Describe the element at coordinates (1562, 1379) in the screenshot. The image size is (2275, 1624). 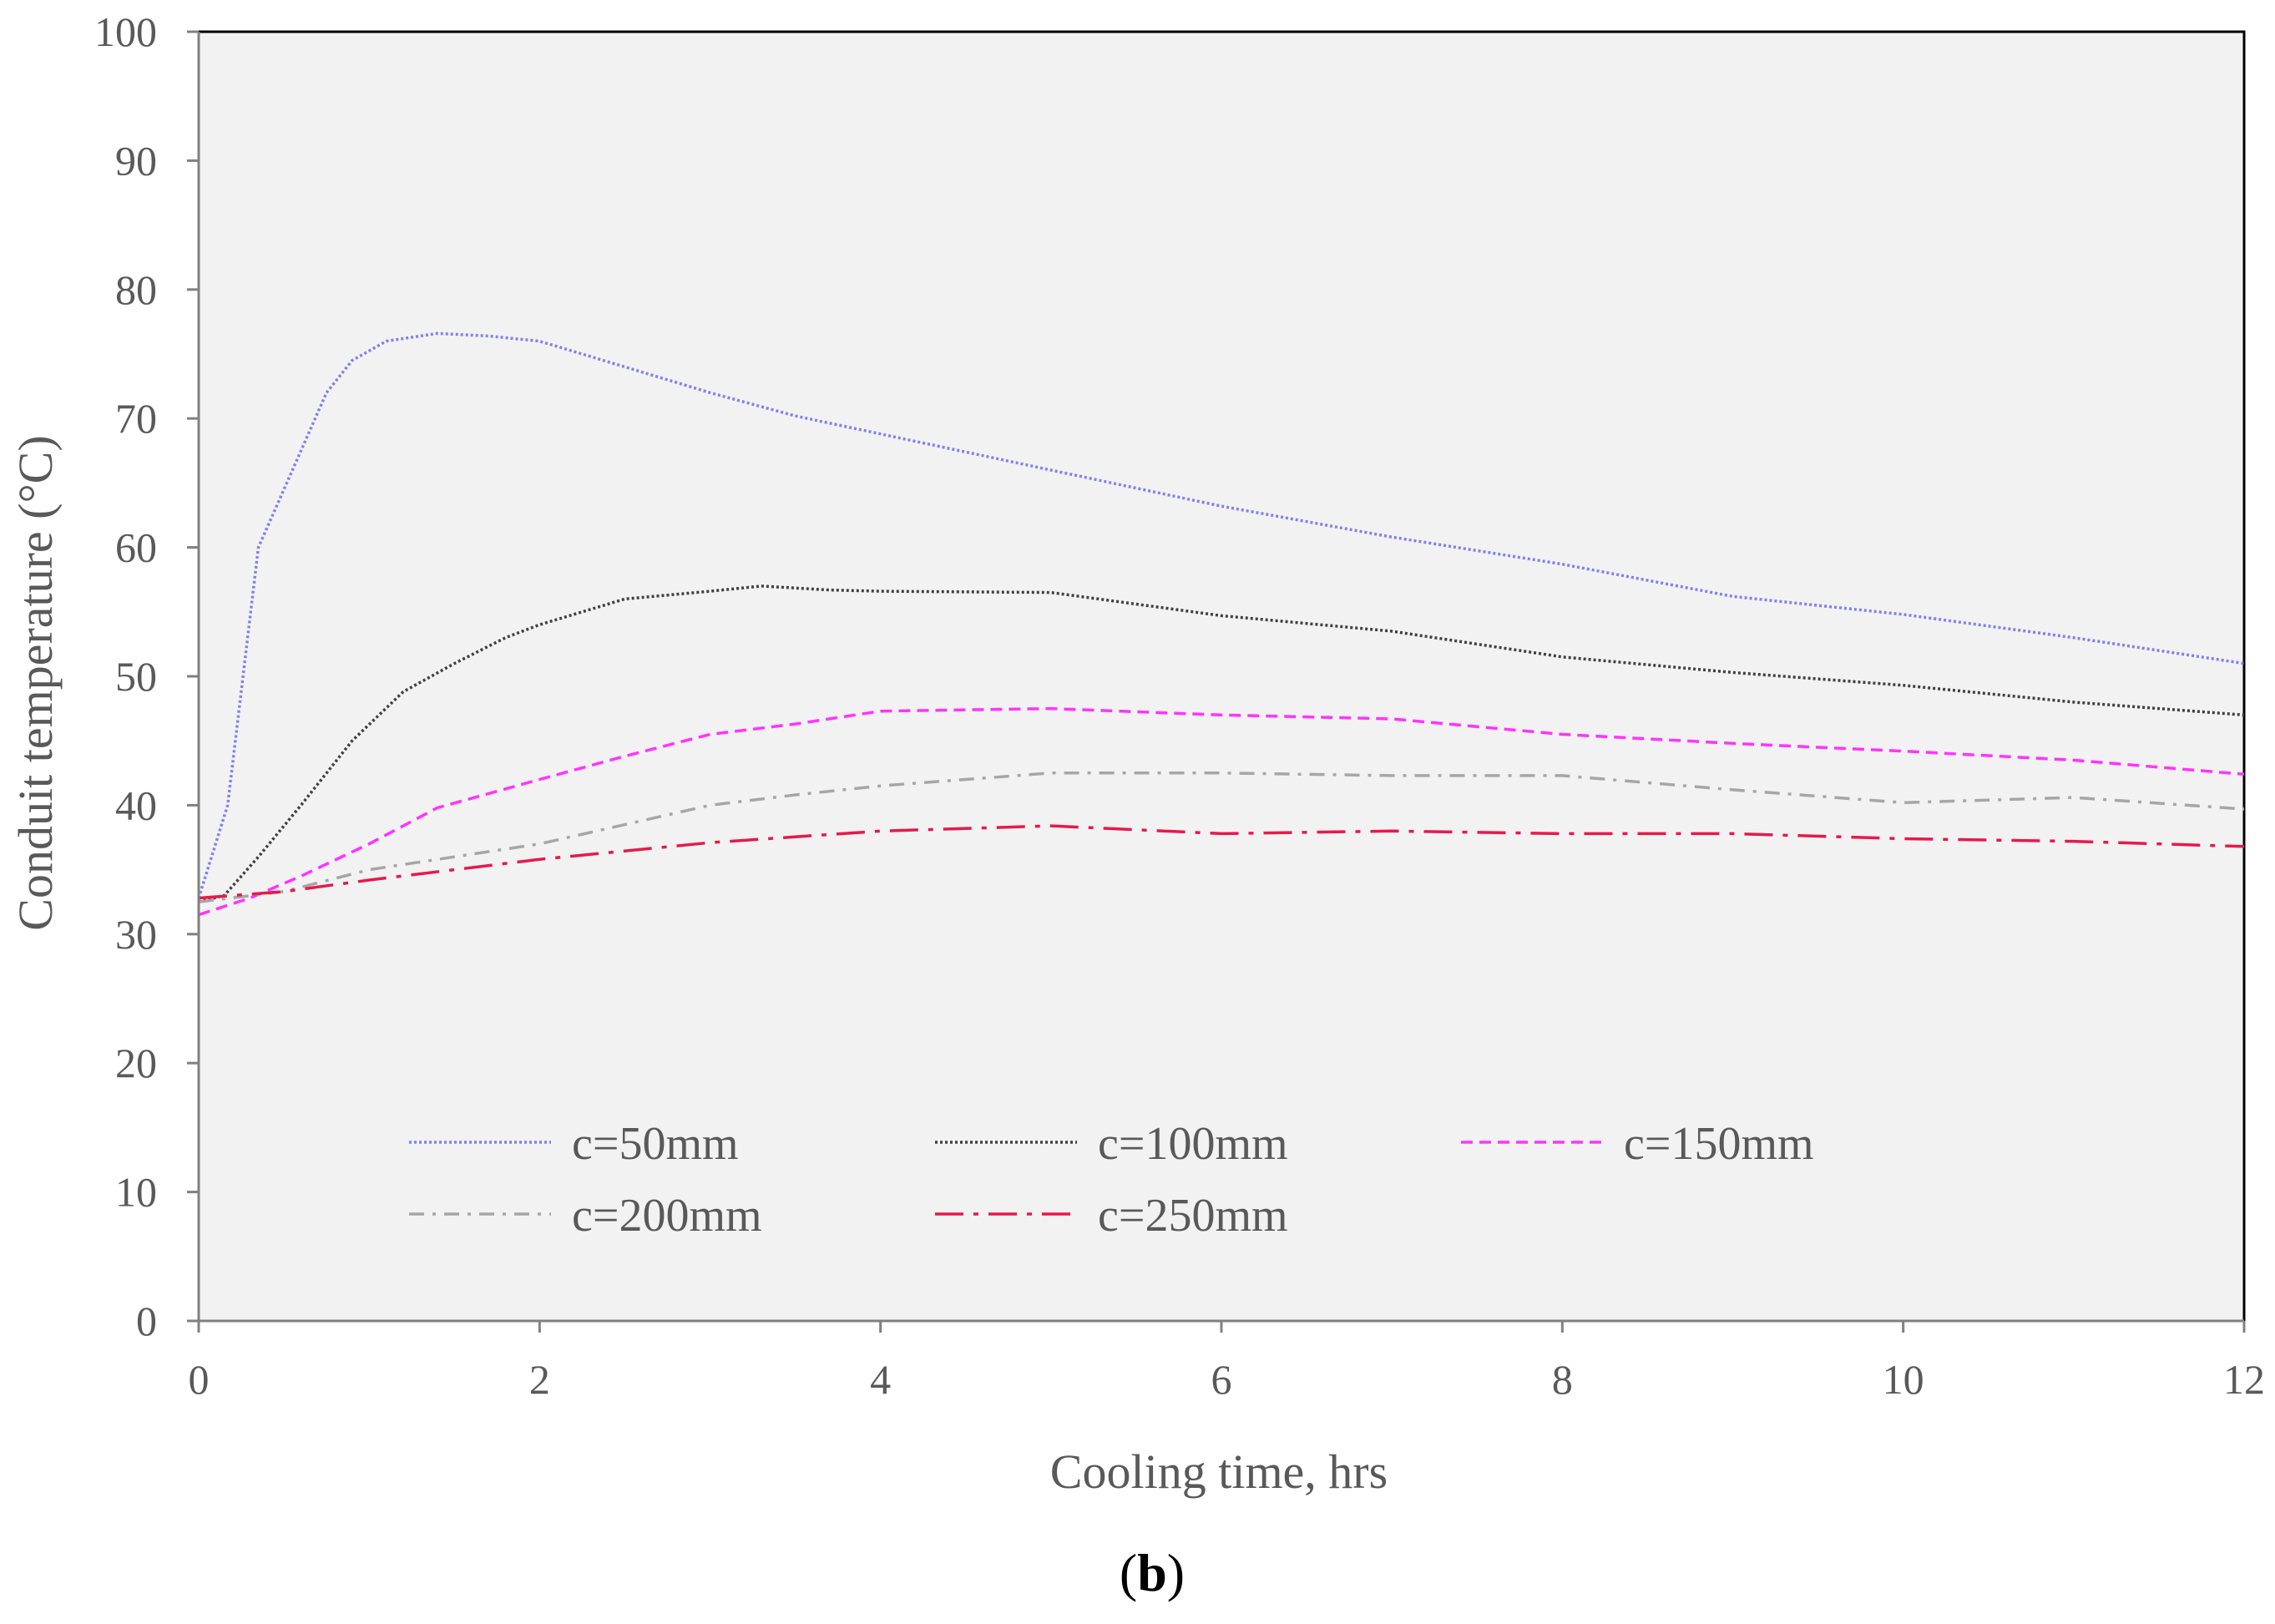
I see `x-tick-label: 8` at that location.